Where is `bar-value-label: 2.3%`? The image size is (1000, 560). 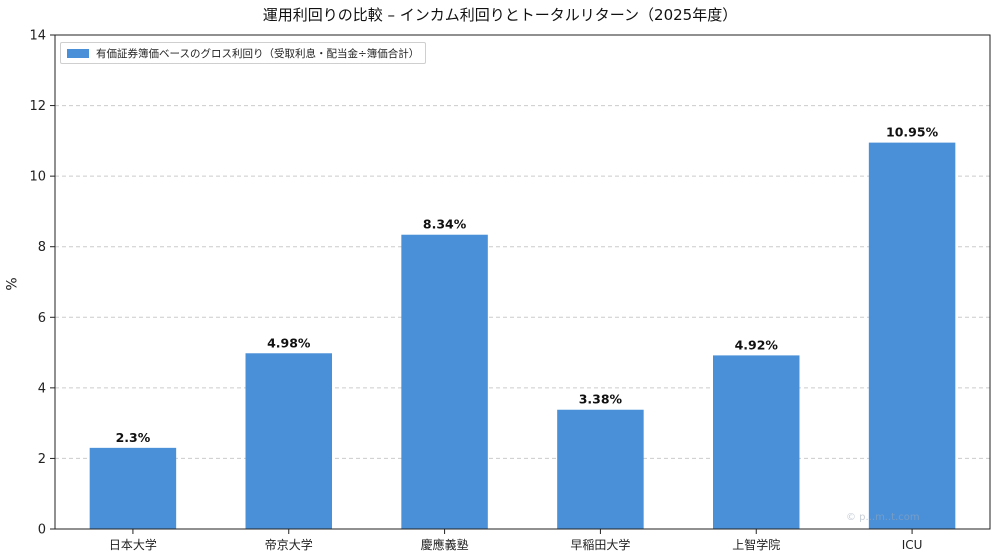
bar-value-label: 2.3% is located at coordinates (133, 437).